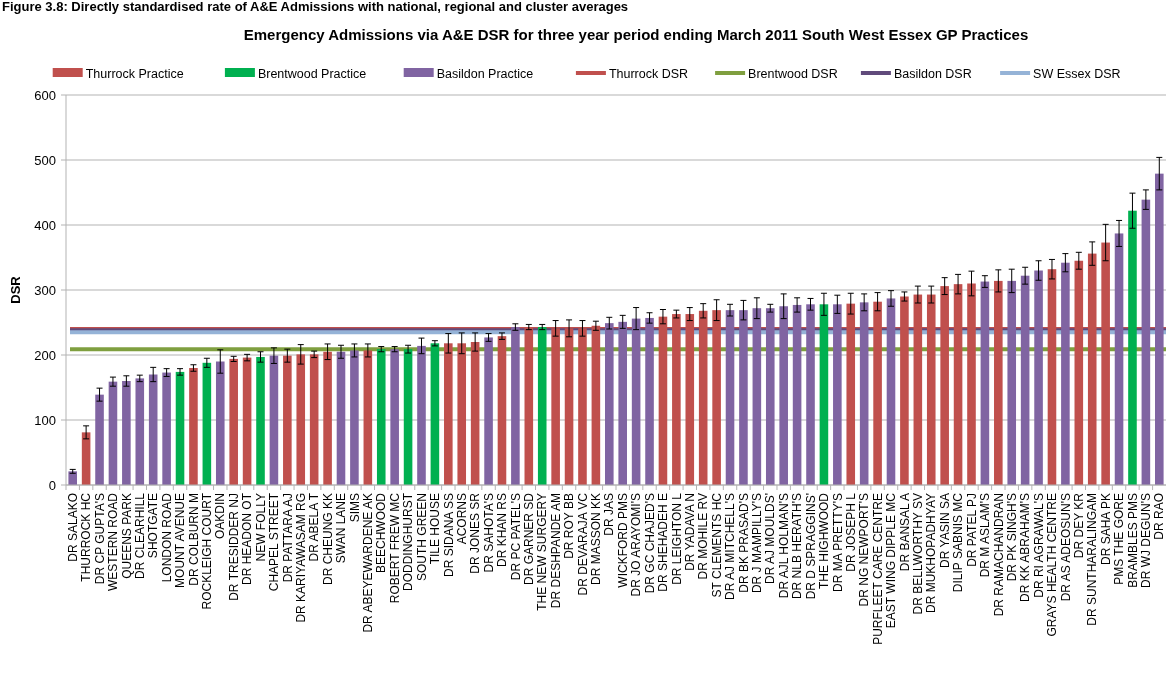 This screenshot has width=1172, height=694. I want to click on x-tick-label: WESTERN ROAD, so click(113, 542).